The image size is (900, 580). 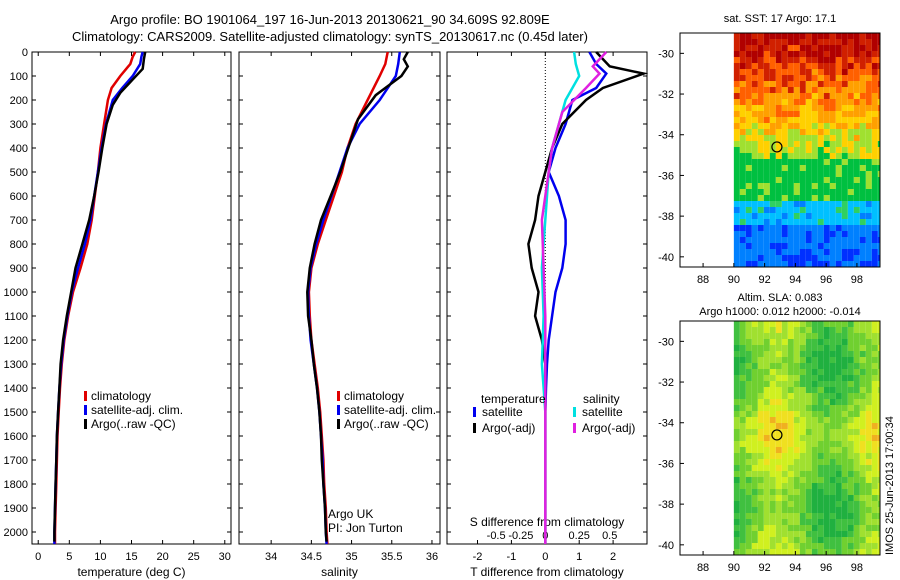 I want to click on map-x-tick-label: 94, so click(x=795, y=568).